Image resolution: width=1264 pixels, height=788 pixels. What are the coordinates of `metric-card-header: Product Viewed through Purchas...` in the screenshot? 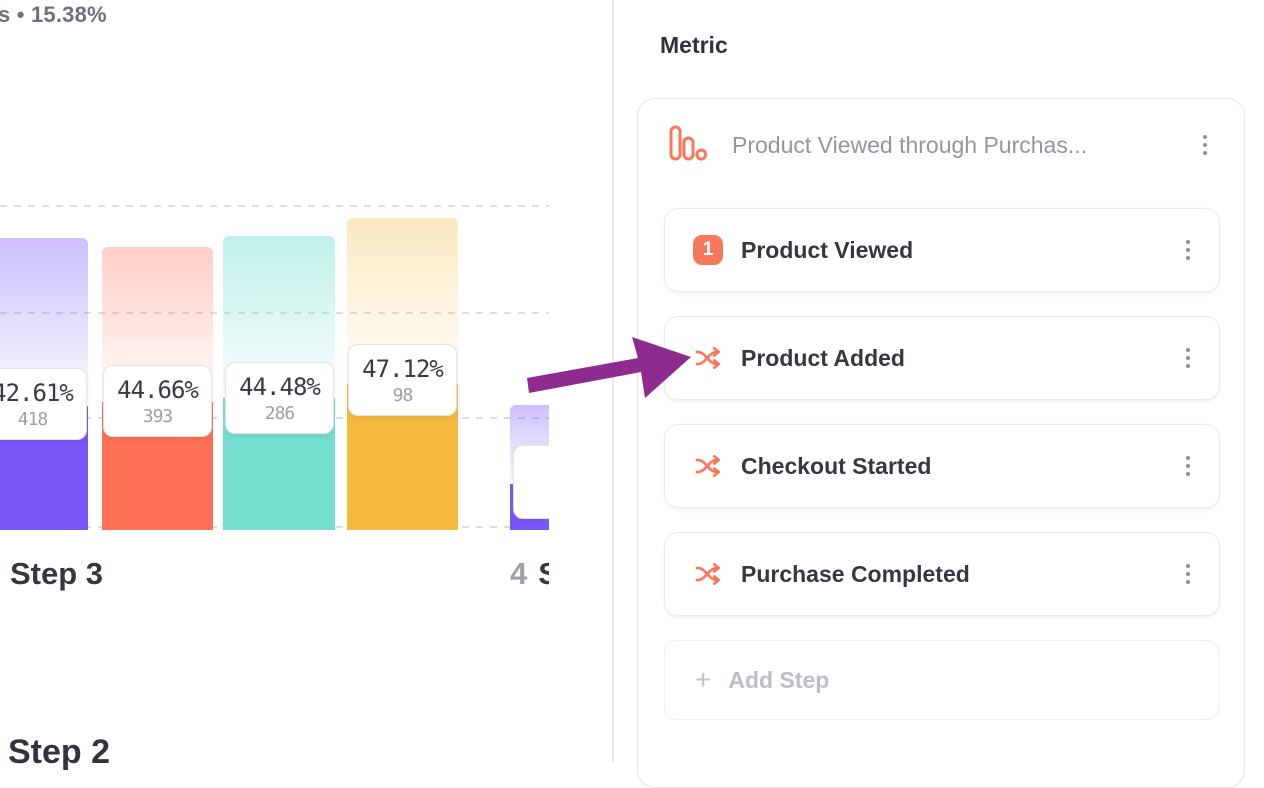 It's located at (941, 145).